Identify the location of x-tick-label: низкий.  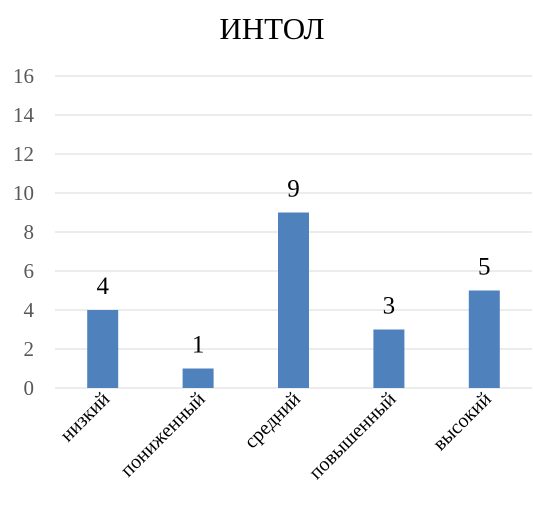
(85, 417).